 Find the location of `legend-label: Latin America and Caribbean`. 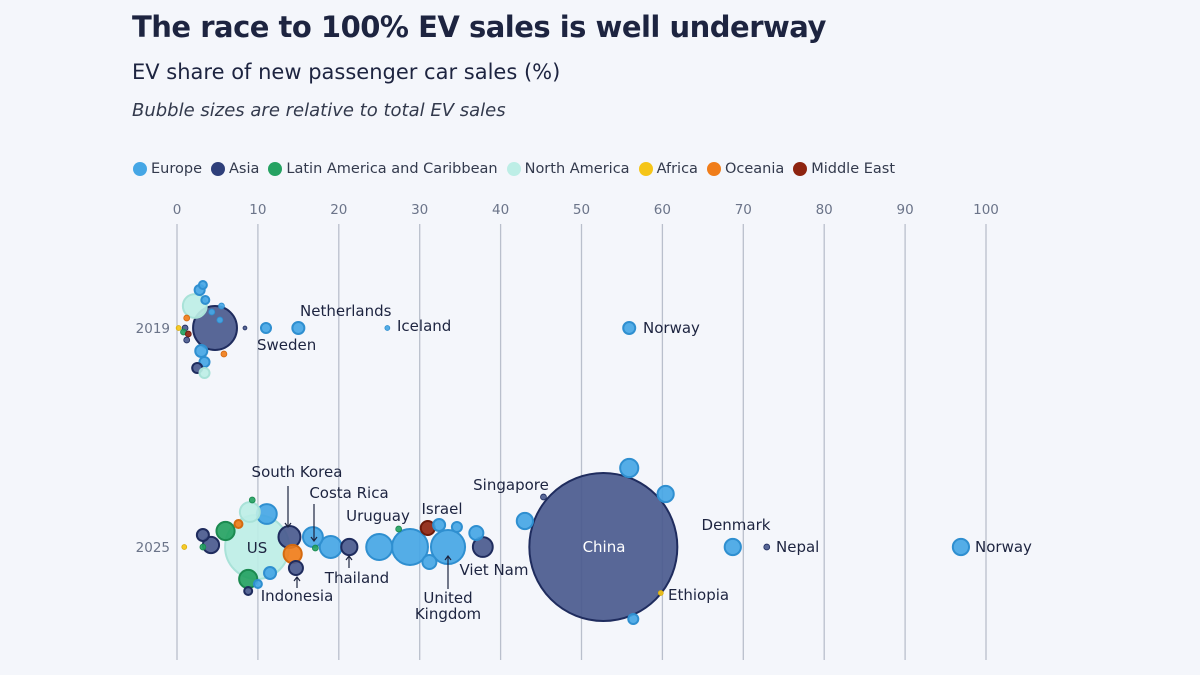

legend-label: Latin America and Caribbean is located at coordinates (392, 169).